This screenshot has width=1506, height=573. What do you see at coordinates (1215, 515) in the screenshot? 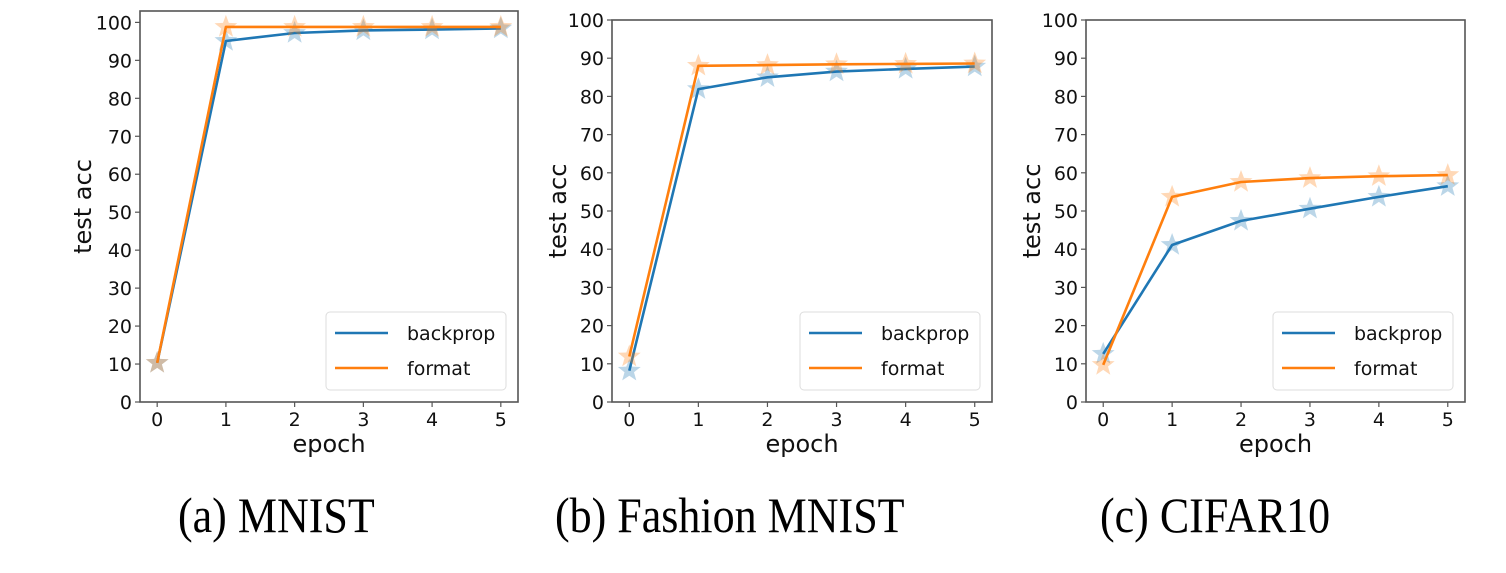
I see `caption-c: (c) CIFAR10` at bounding box center [1215, 515].